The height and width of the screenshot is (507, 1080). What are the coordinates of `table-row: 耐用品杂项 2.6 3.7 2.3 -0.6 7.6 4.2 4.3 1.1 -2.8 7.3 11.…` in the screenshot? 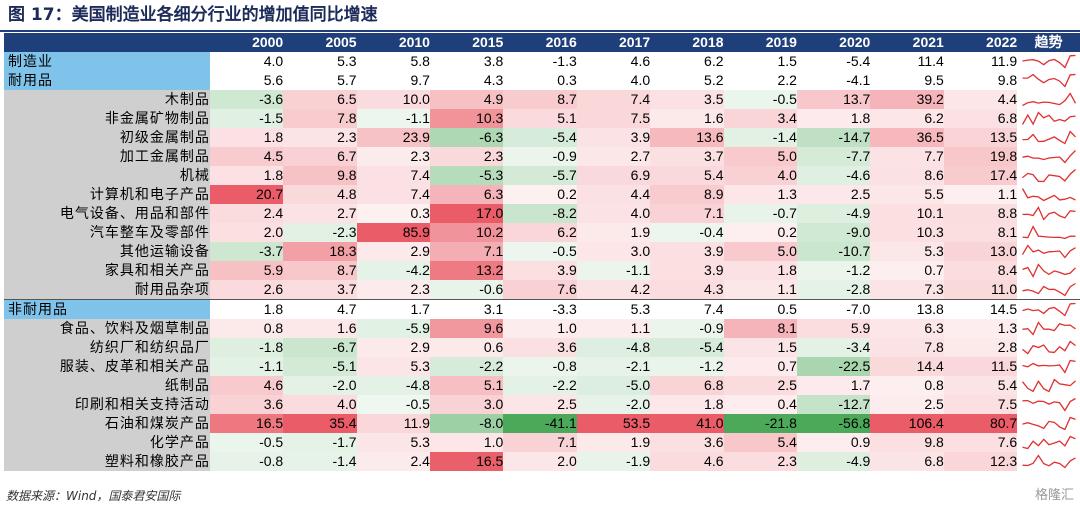 It's located at (542, 290).